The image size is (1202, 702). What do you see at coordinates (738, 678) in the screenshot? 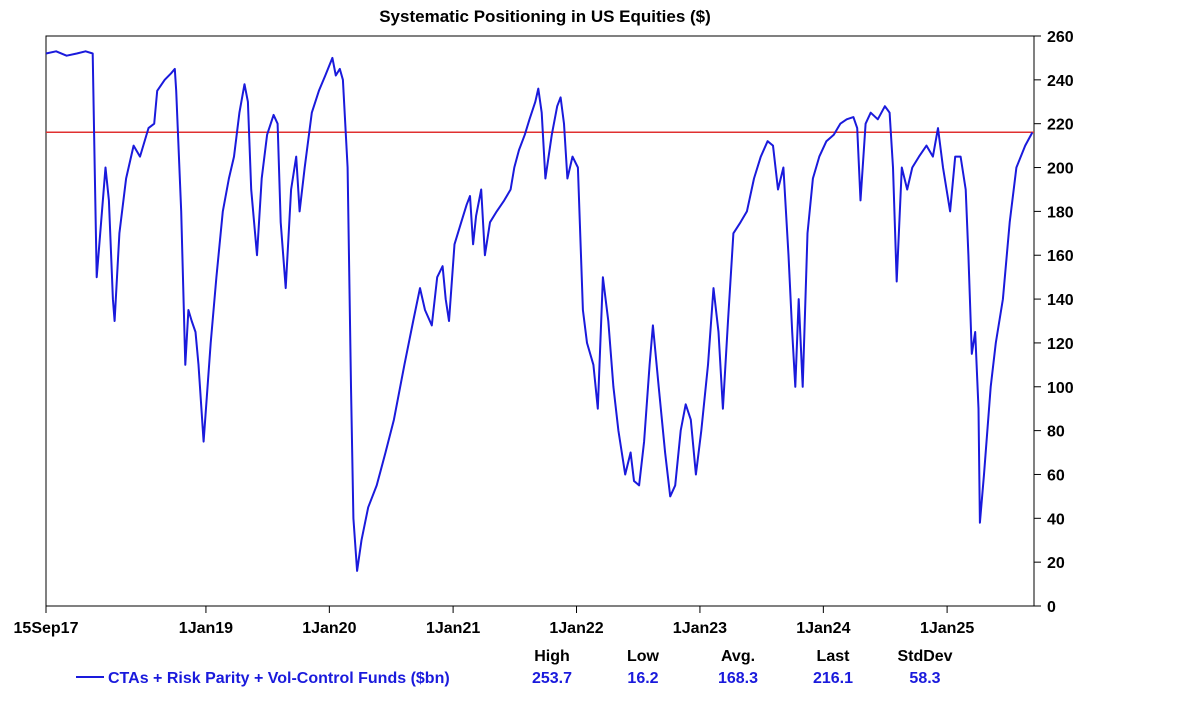
I see `stat-value: 168.3` at bounding box center [738, 678].